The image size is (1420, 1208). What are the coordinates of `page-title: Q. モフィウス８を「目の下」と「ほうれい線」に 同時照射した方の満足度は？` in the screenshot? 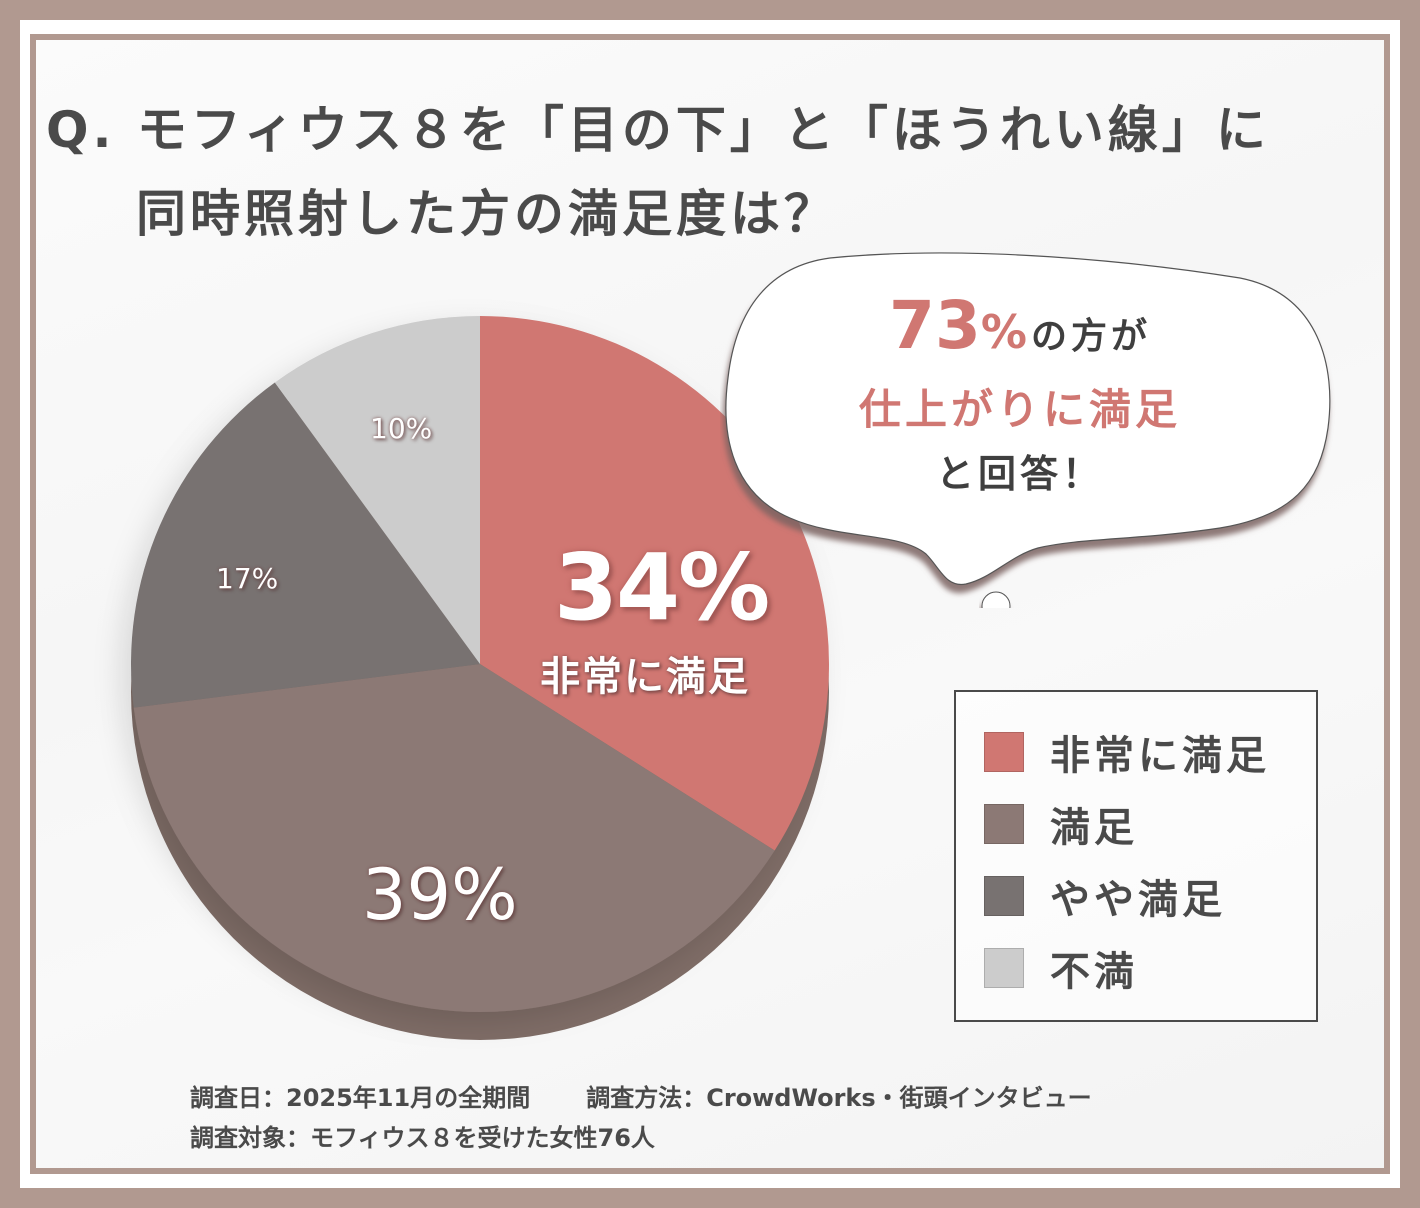 It's located at (658, 172).